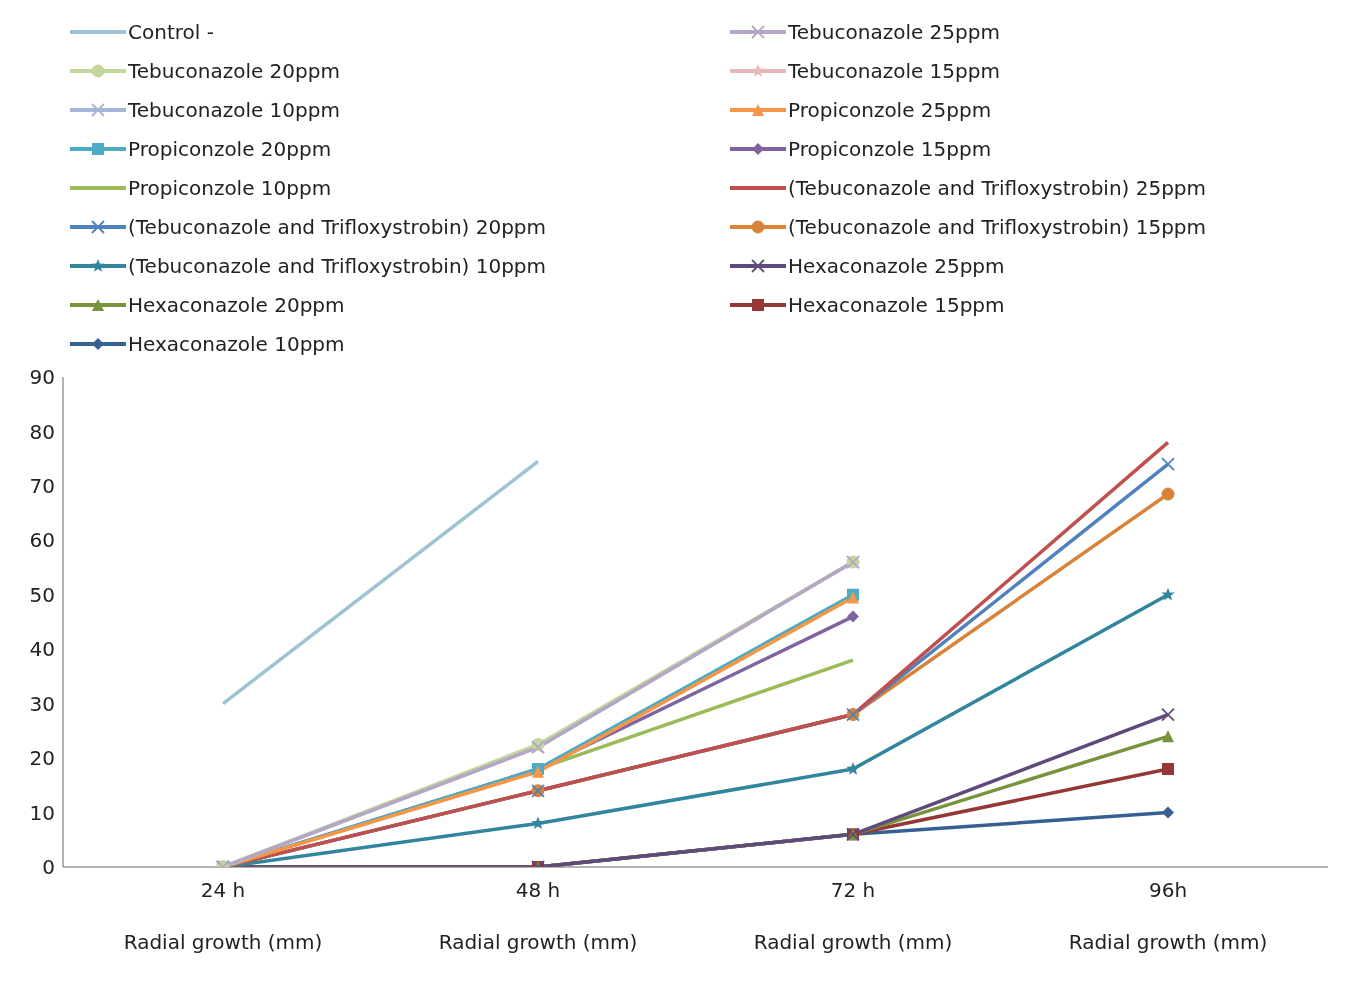 The width and height of the screenshot is (1361, 988). I want to click on legend-label: Hexaconazole 15ppm, so click(896, 304).